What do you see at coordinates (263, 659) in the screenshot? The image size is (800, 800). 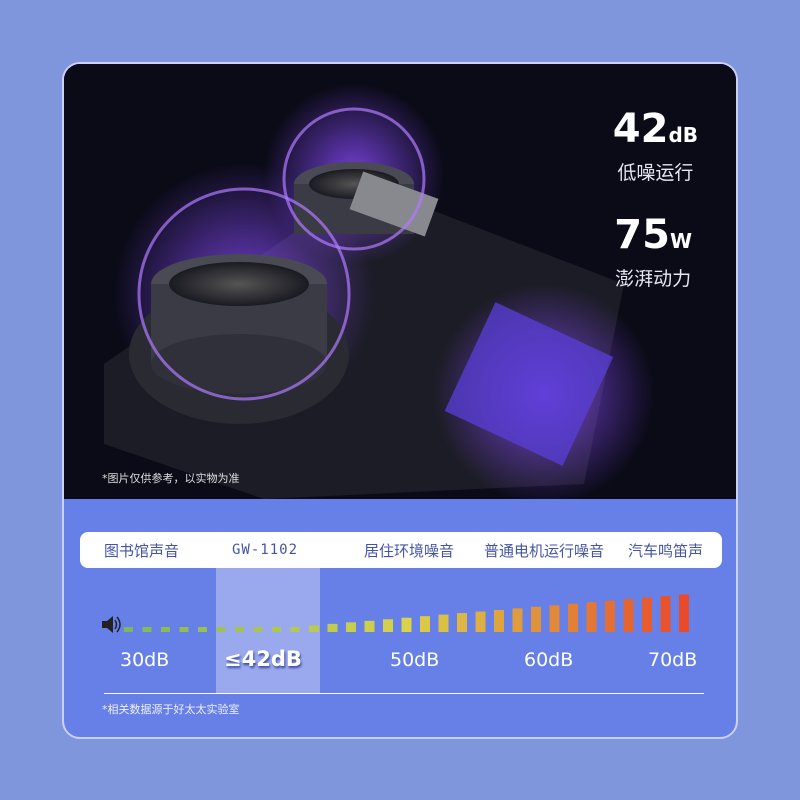 I see `db-model: ≤42dB` at bounding box center [263, 659].